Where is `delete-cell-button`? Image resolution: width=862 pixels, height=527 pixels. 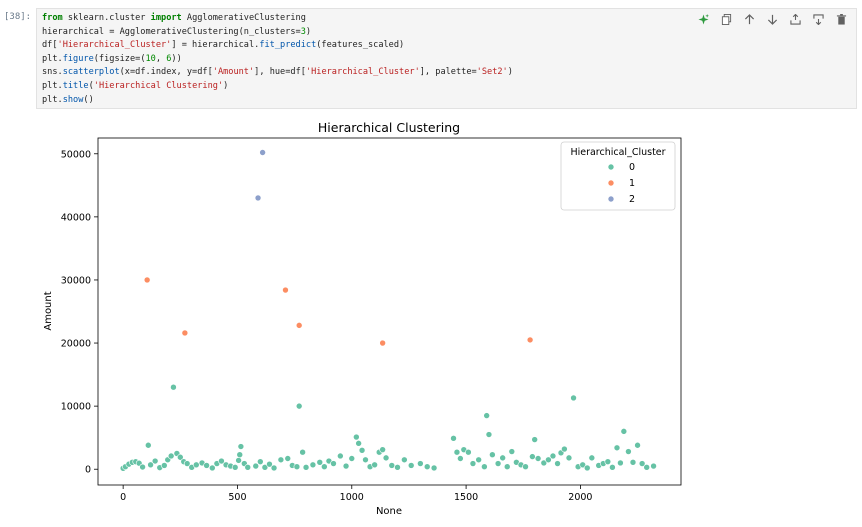
delete-cell-button is located at coordinates (841, 19).